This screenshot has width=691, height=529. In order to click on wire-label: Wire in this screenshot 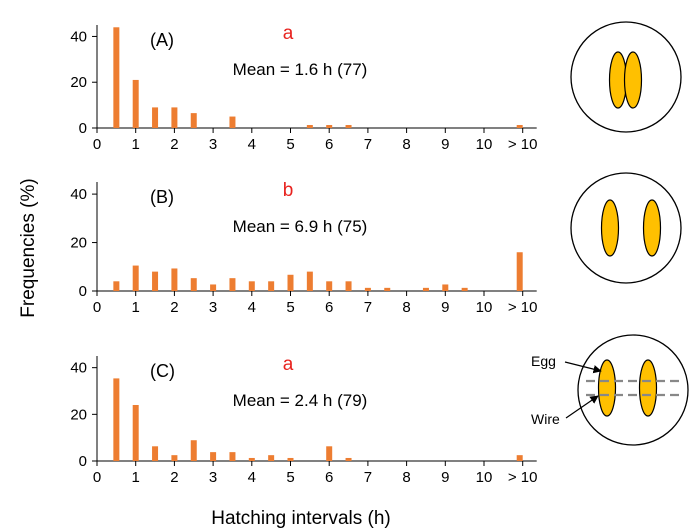, I will do `click(545, 419)`.